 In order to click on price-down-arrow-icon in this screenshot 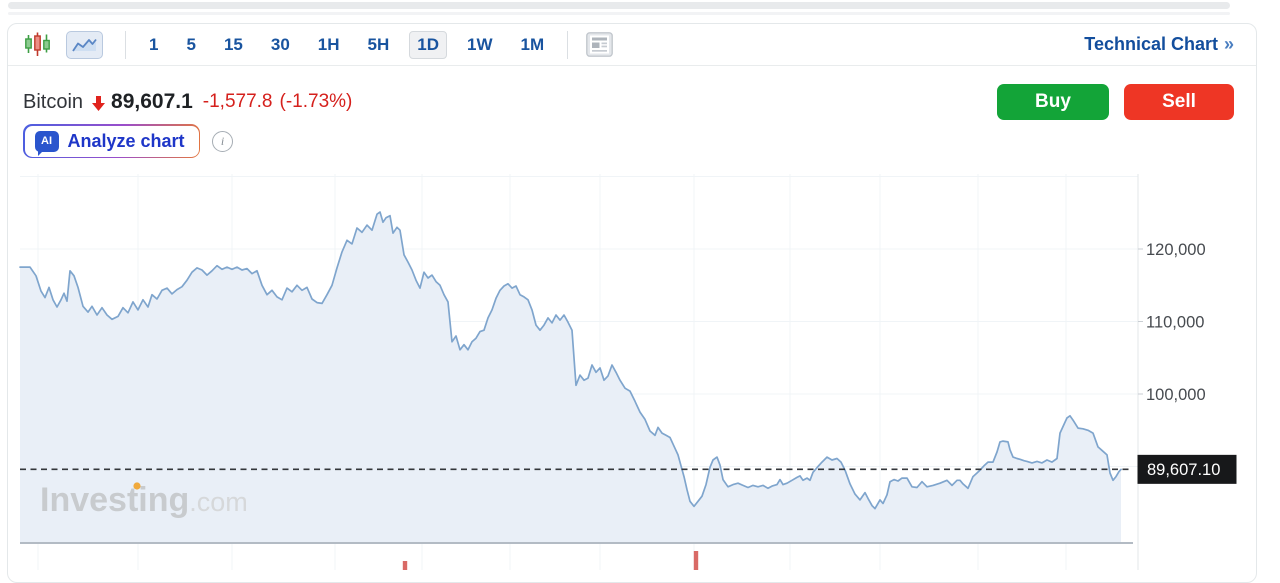, I will do `click(99, 103)`.